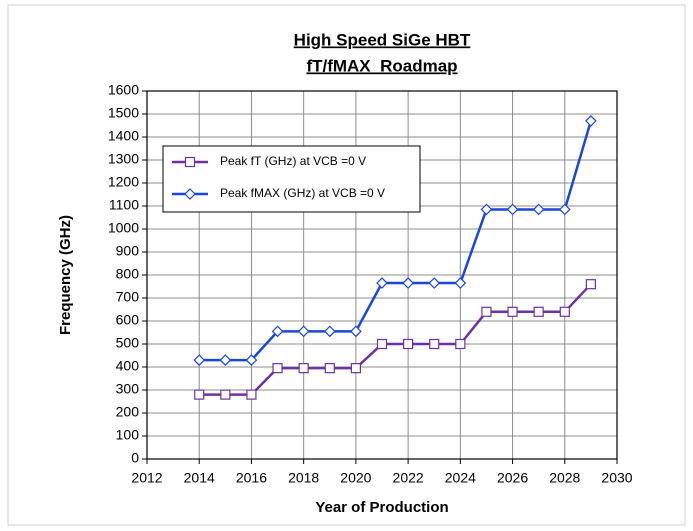 Image resolution: width=693 pixels, height=531 pixels. What do you see at coordinates (512, 478) in the screenshot?
I see `x-tick-label: 2026` at bounding box center [512, 478].